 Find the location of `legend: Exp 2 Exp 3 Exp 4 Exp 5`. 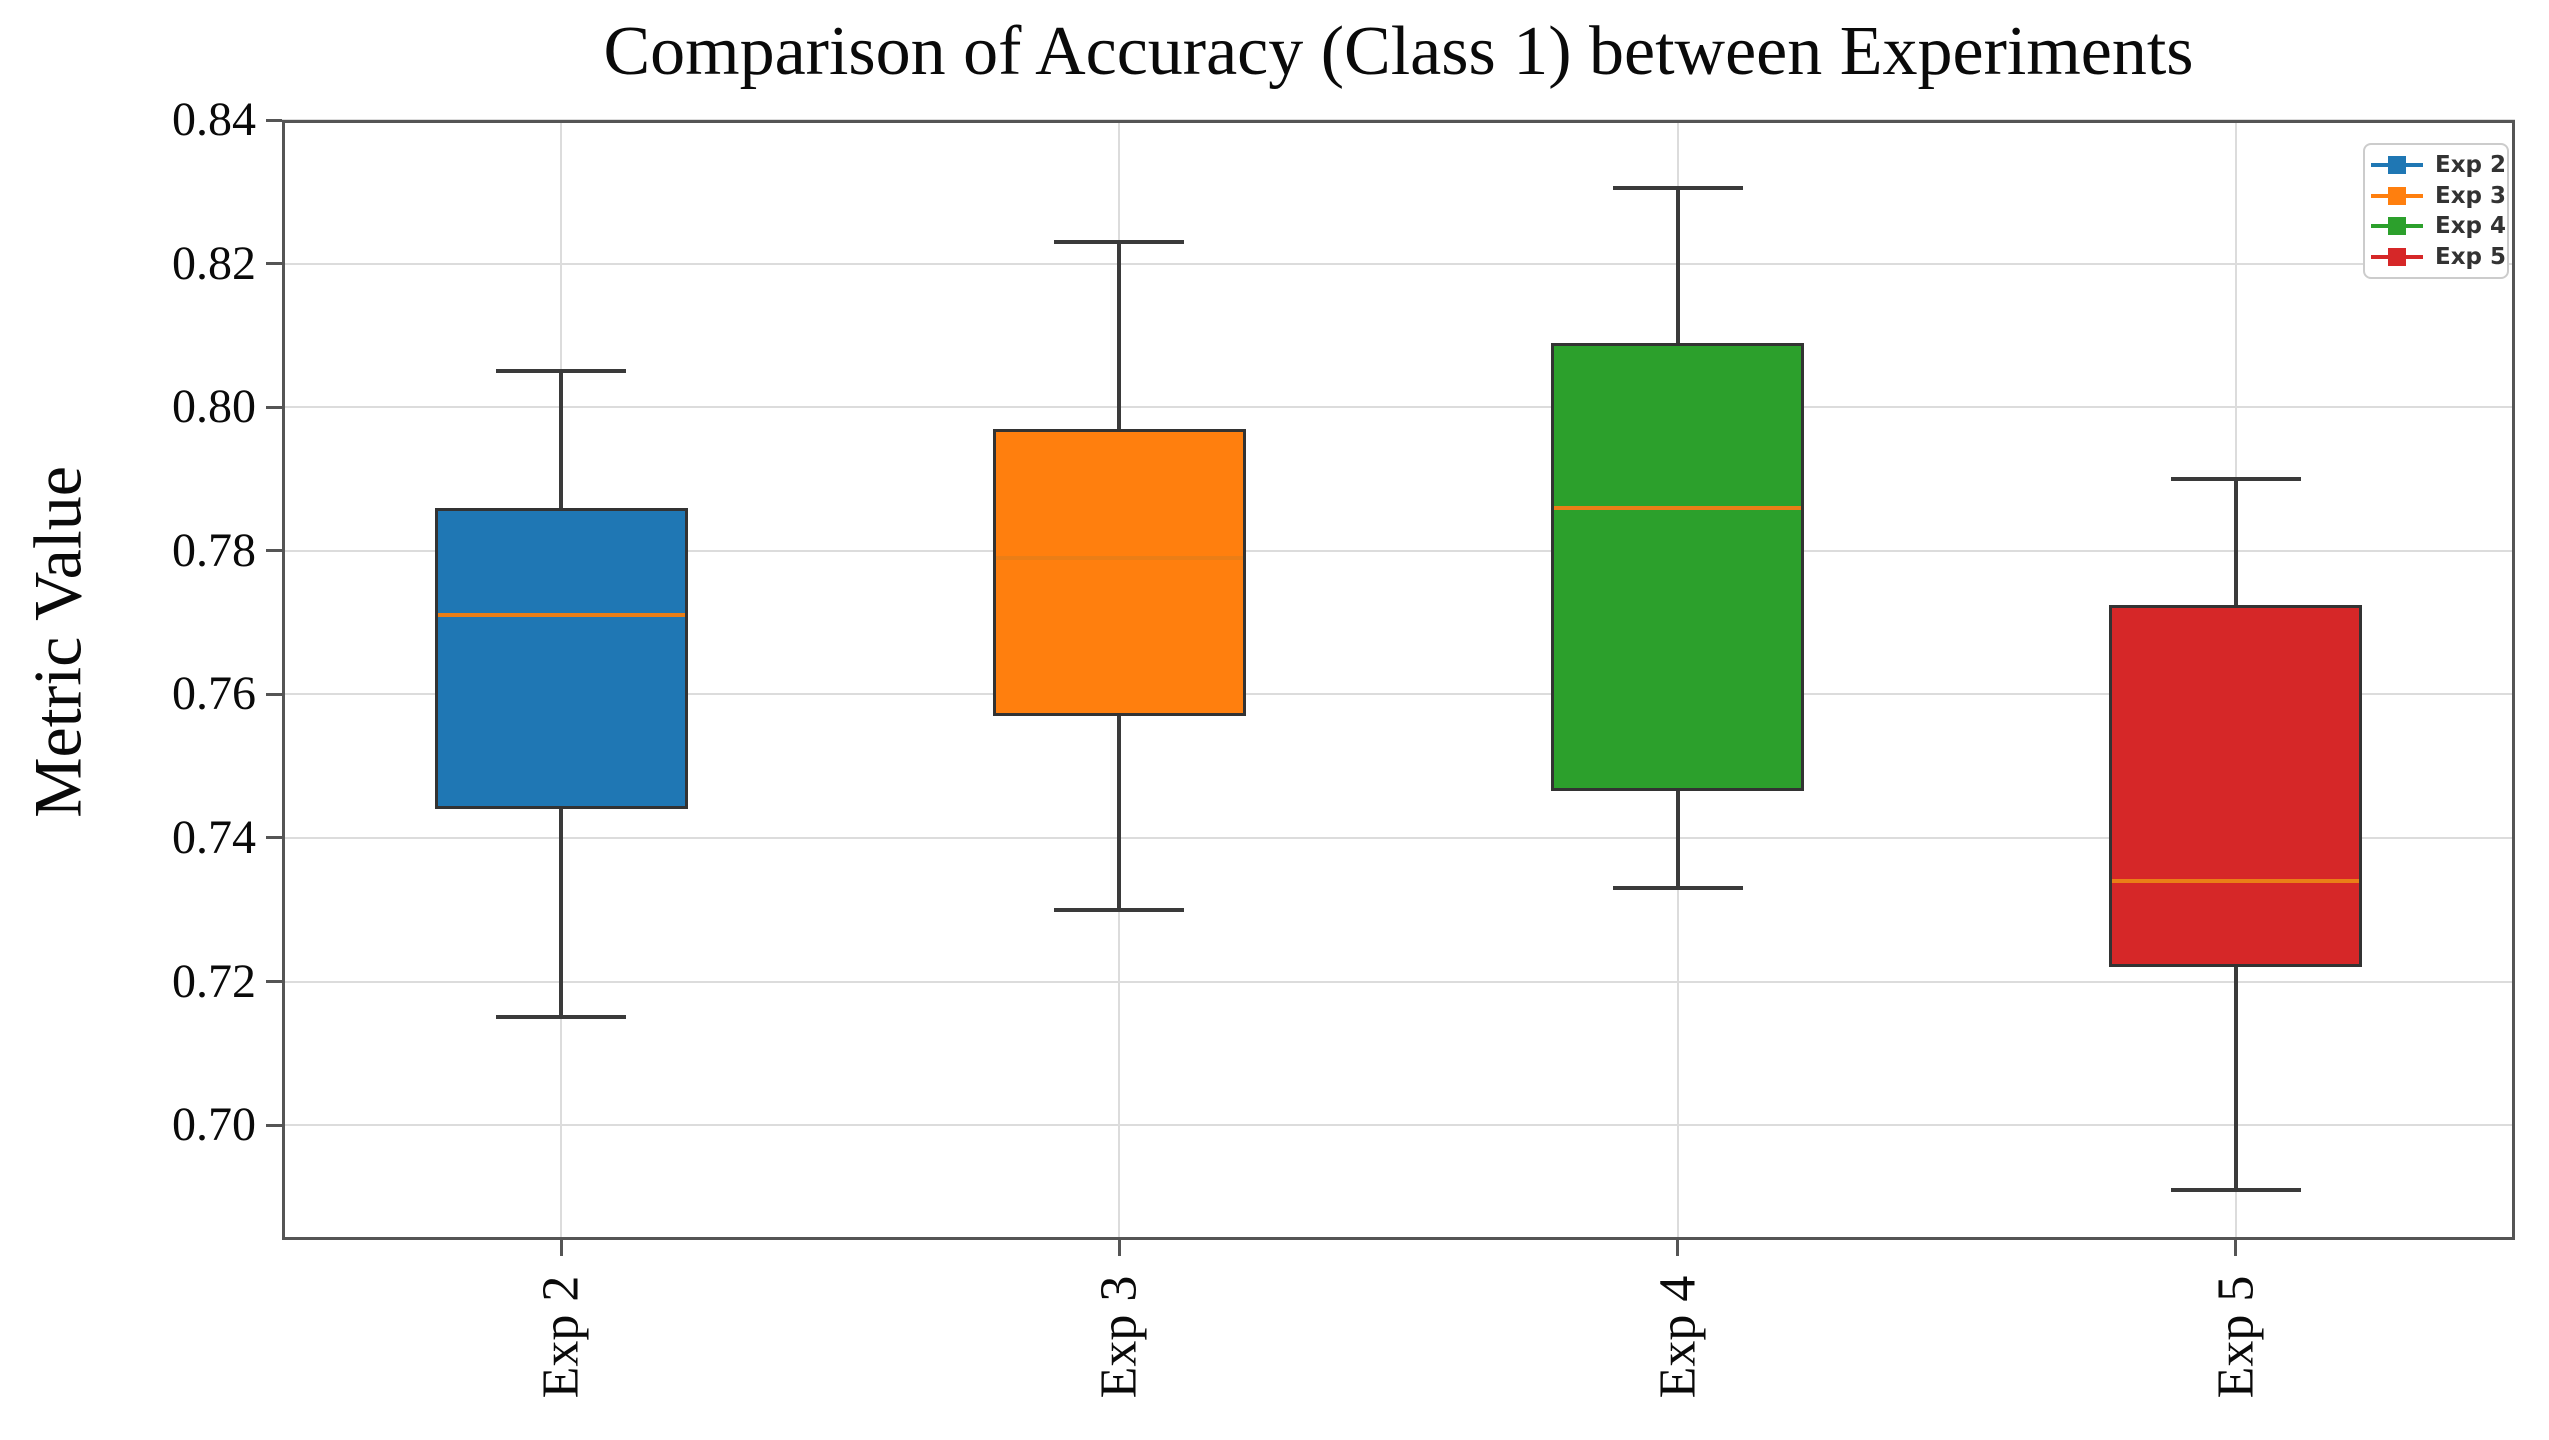

legend: Exp 2 Exp 3 Exp 4 Exp 5 is located at coordinates (2436, 211).